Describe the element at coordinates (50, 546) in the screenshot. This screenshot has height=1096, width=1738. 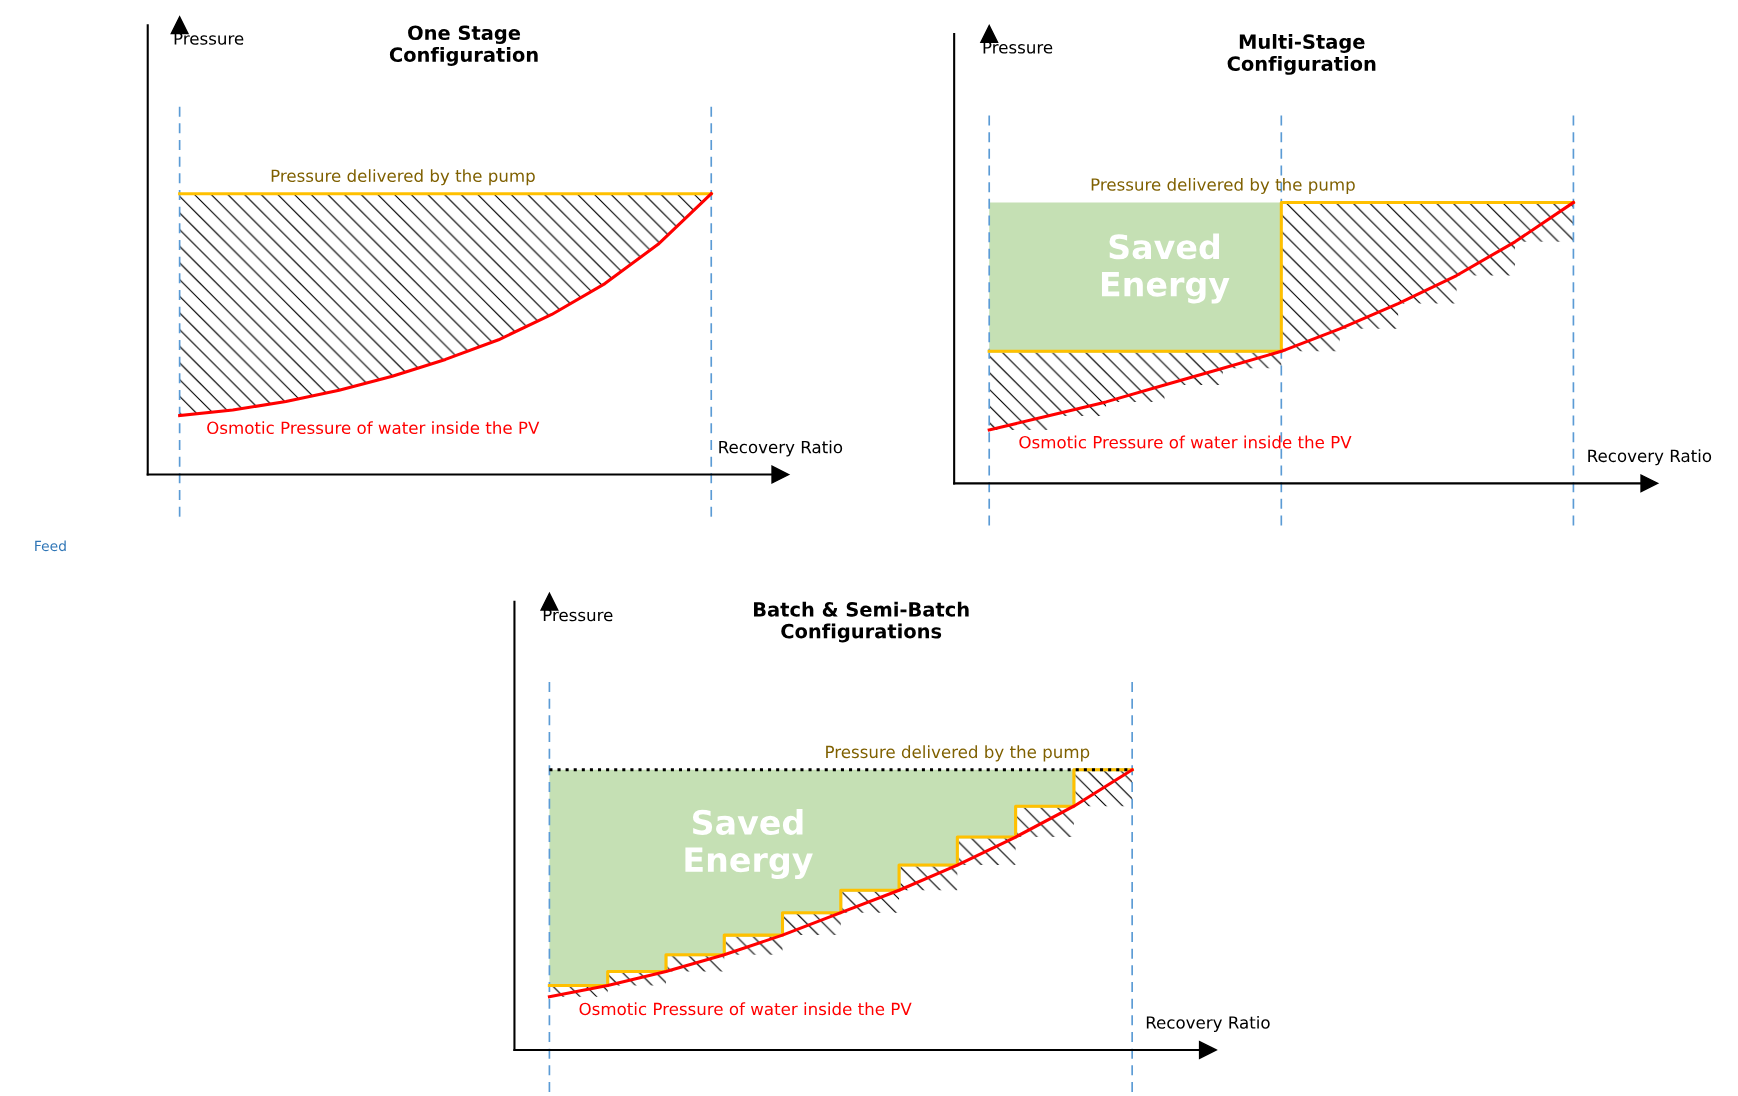
I see `text: Feed` at that location.